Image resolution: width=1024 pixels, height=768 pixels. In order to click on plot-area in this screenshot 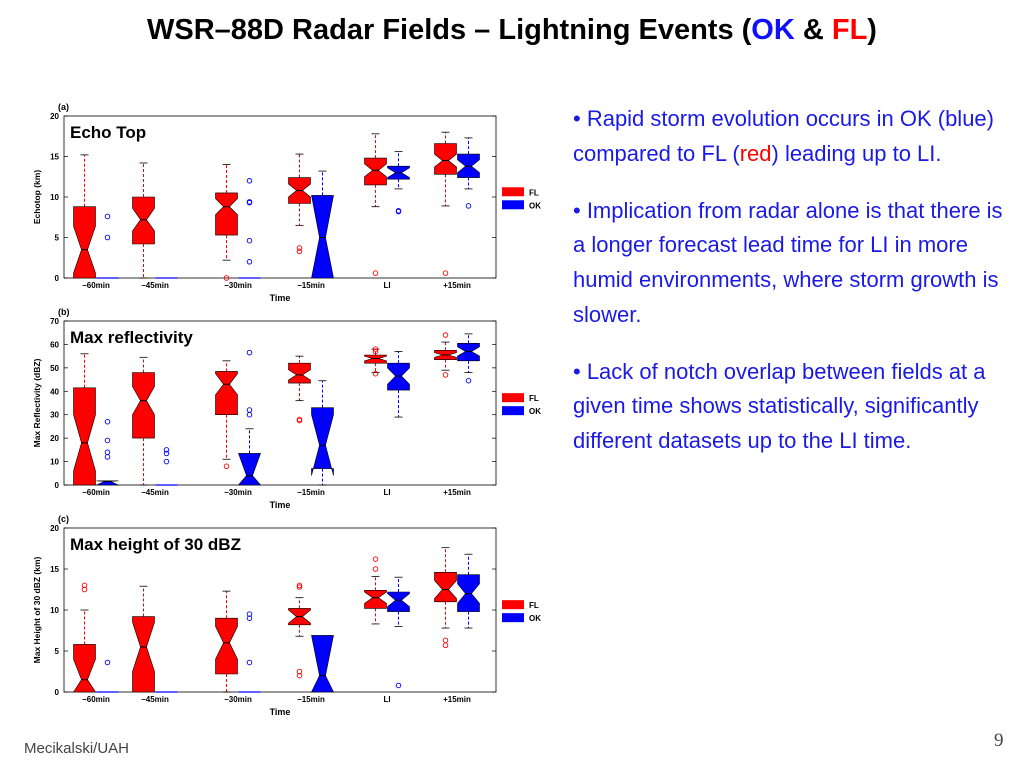, I will do `click(280, 403)`.